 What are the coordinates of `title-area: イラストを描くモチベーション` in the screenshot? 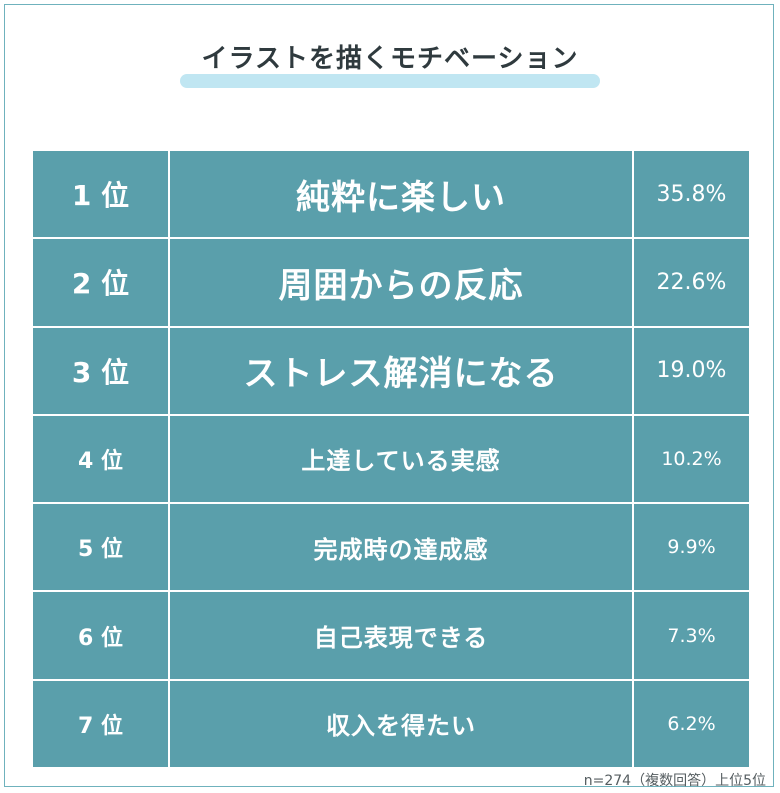 It's located at (390, 56).